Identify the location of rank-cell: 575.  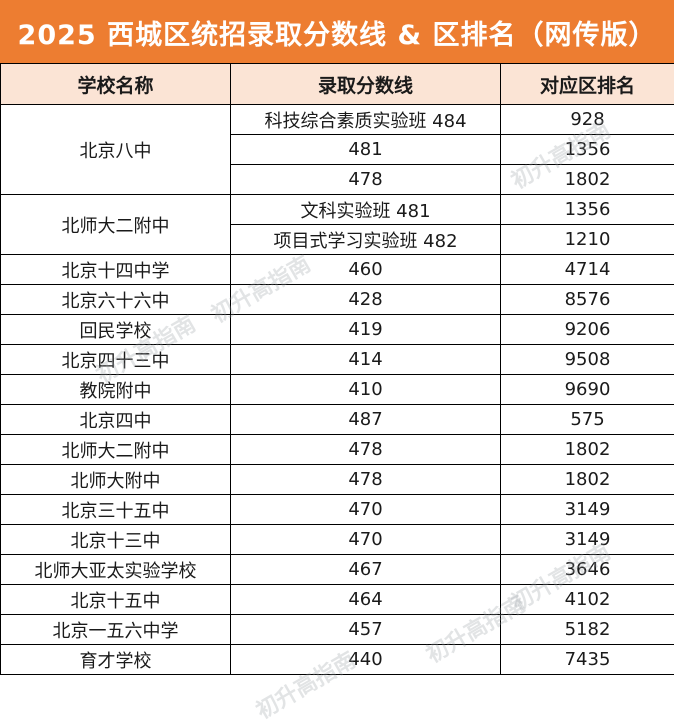
(587, 420).